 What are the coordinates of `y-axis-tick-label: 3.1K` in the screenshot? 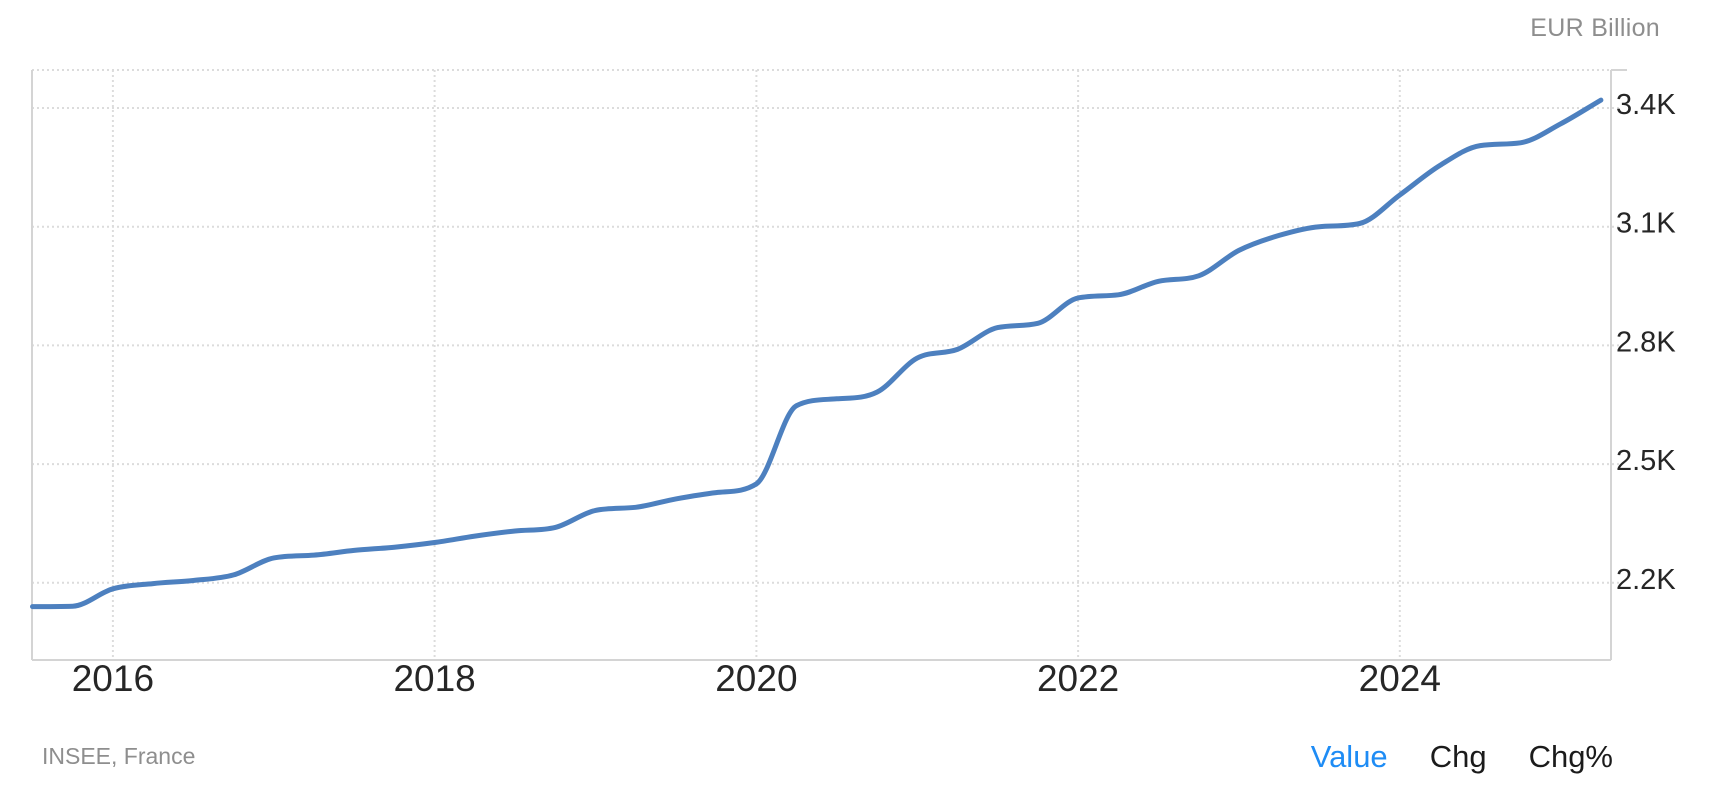 It's located at (1646, 224).